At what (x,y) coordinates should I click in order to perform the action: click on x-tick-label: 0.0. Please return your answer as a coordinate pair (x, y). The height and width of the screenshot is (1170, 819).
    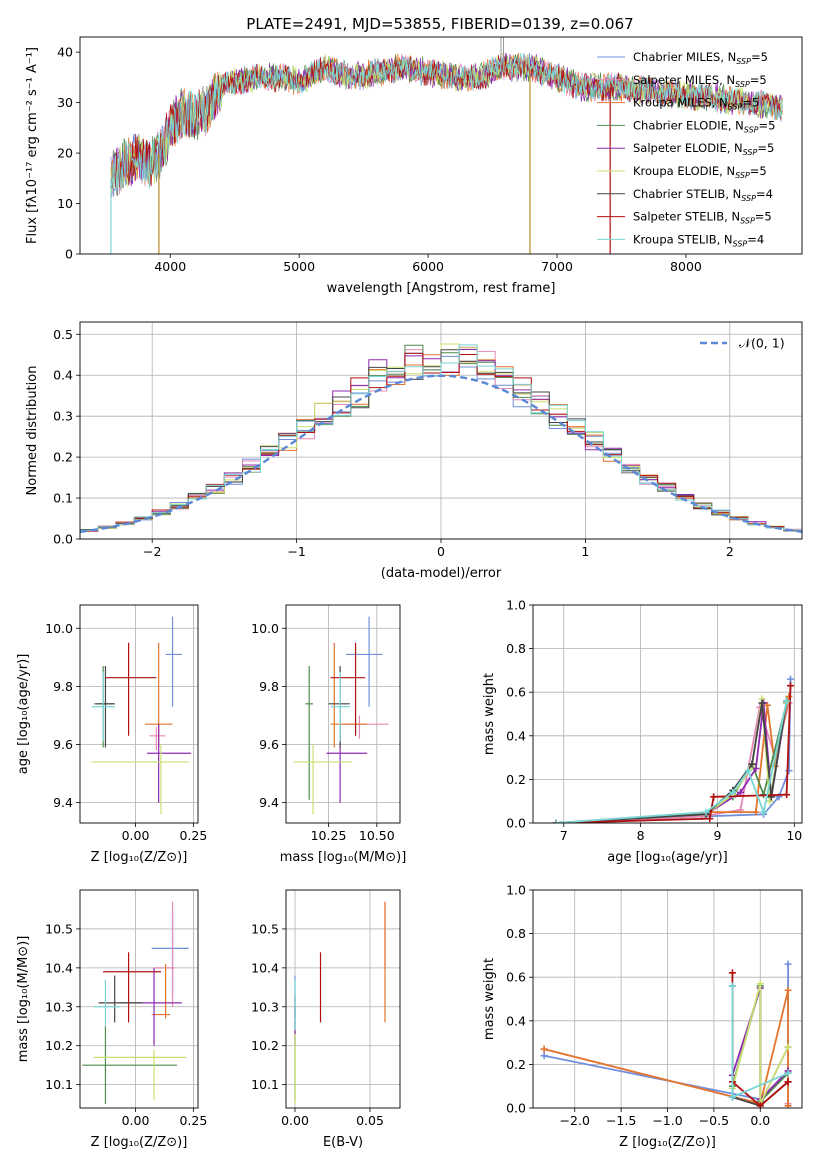
    Looking at the image, I should click on (760, 1120).